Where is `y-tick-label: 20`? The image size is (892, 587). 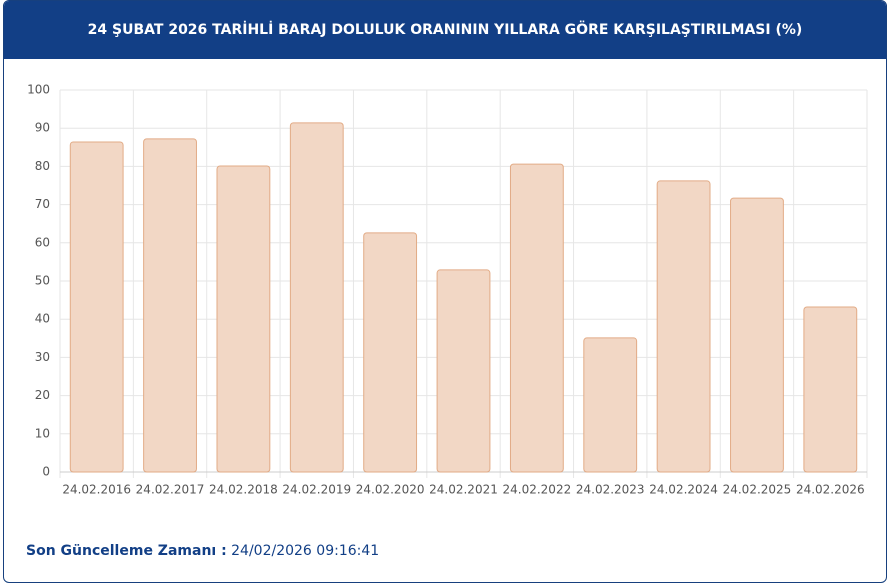
y-tick-label: 20 is located at coordinates (42, 395).